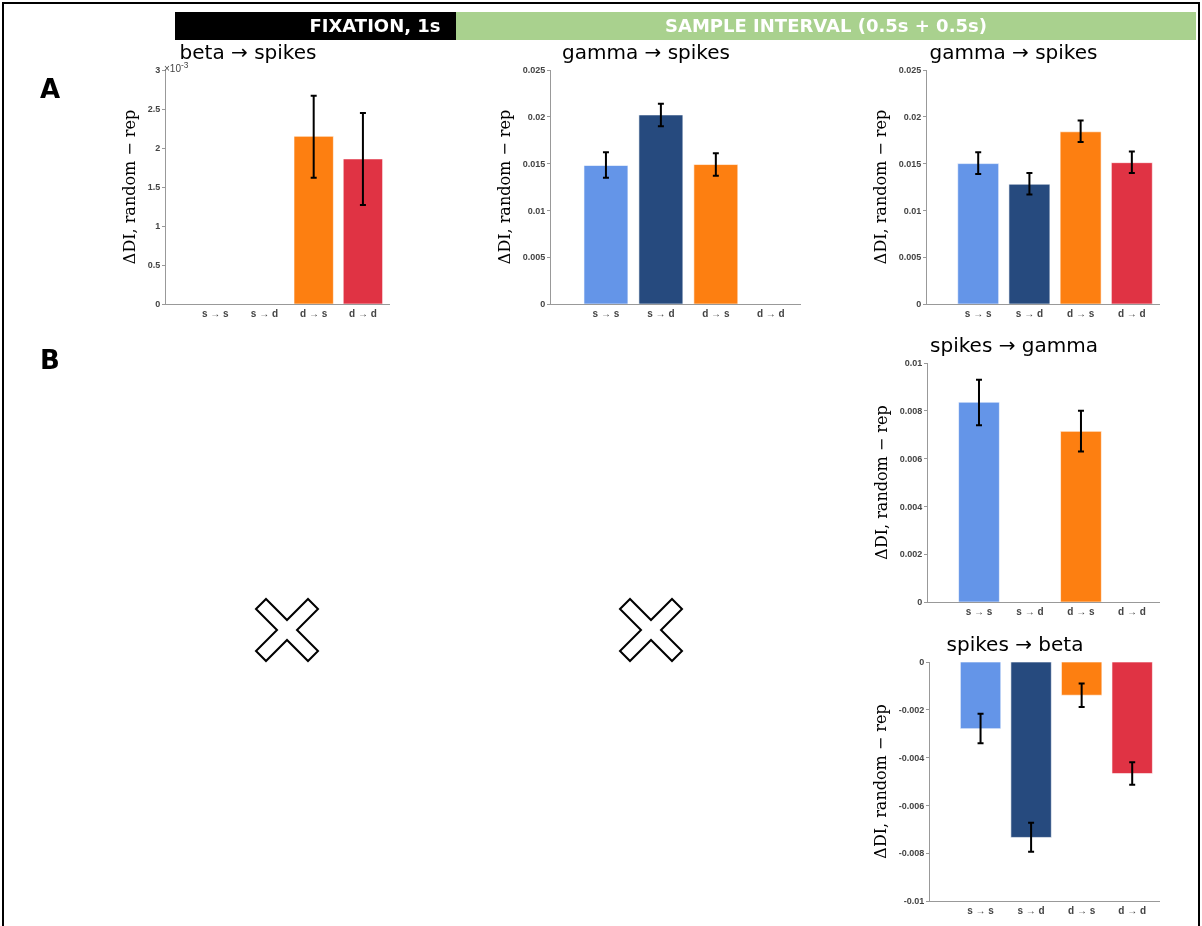 This screenshot has height=926, width=1202. I want to click on y-tick-label: 0.004, so click(911, 506).